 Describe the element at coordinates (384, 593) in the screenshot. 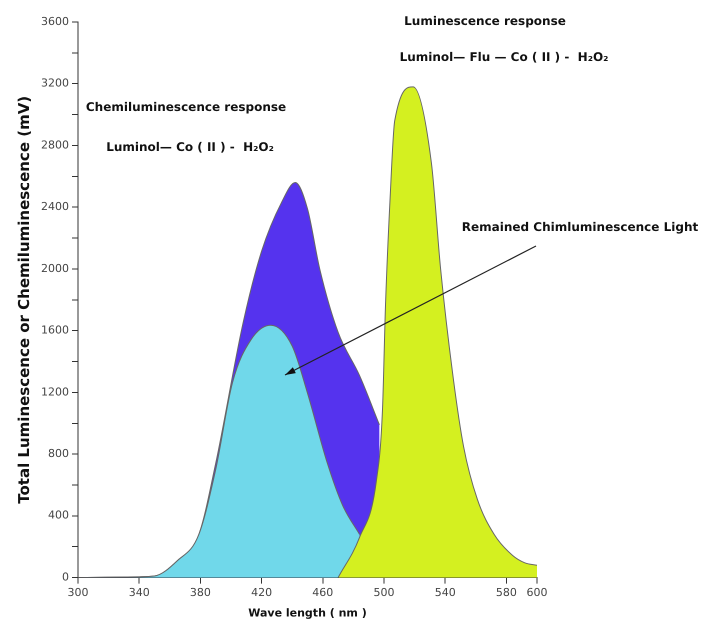

I see `x-tick-label: 500` at that location.